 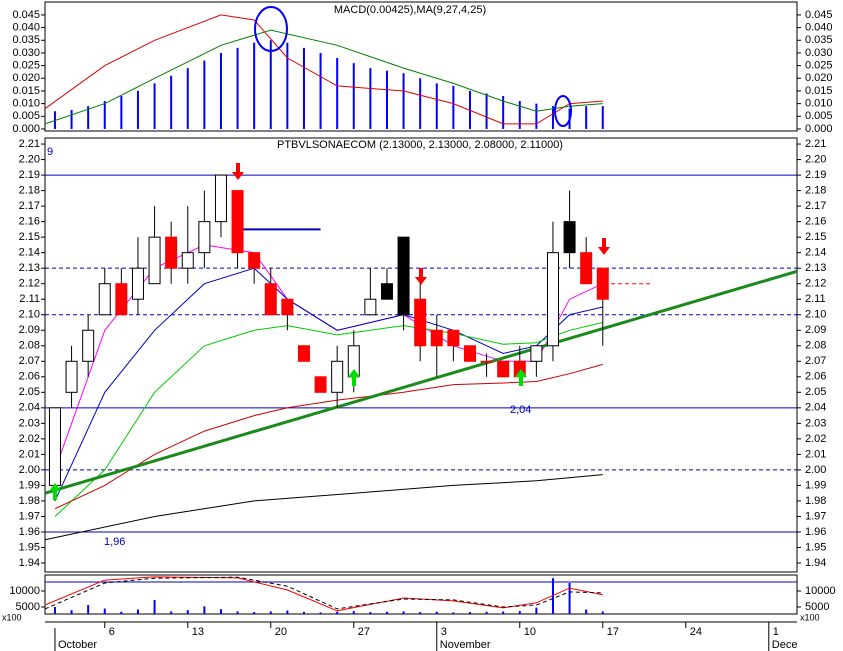 I want to click on y-tick-label: 0.040, so click(x=819, y=28).